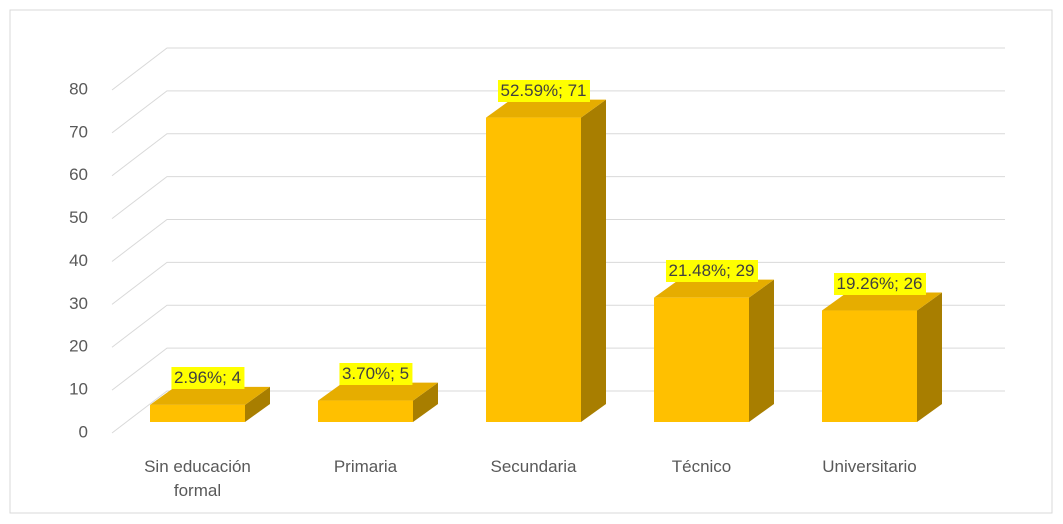 The image size is (1063, 524). I want to click on x-tick-label: Primaria, so click(365, 466).